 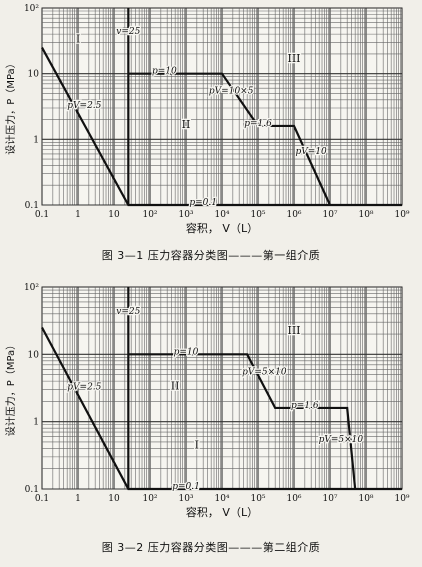 What do you see at coordinates (312, 152) in the screenshot?
I see `annotation-label: pV=10` at bounding box center [312, 152].